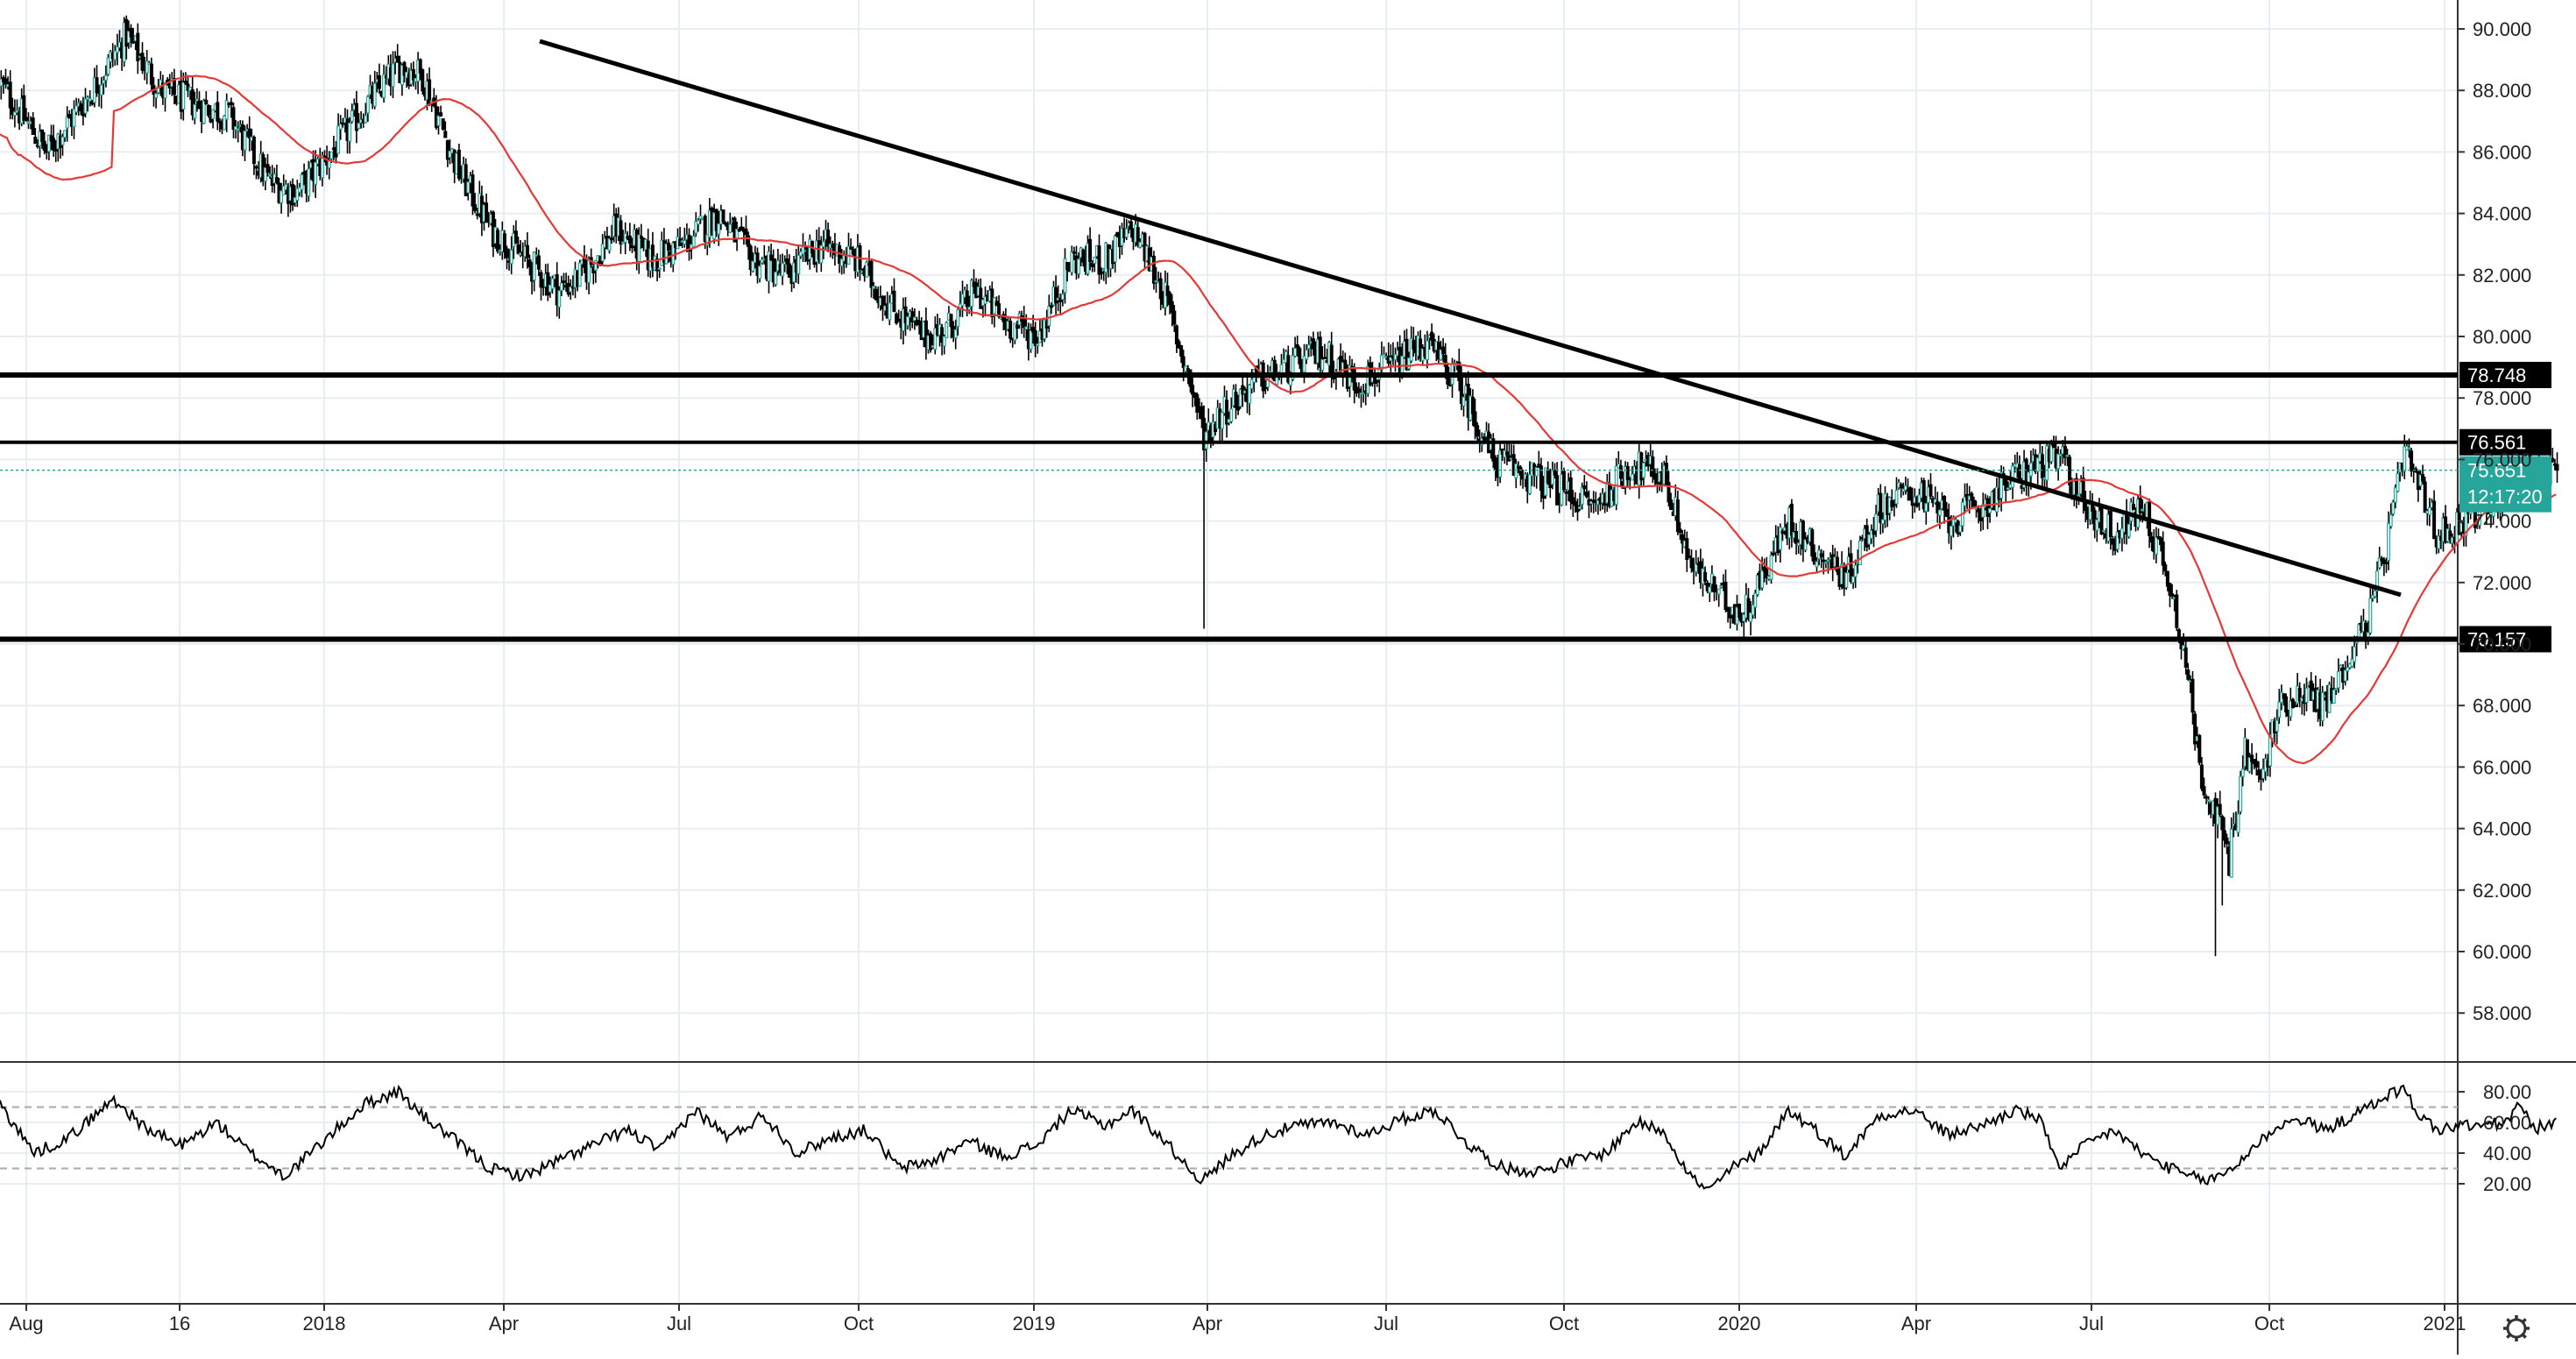  Describe the element at coordinates (2516, 1328) in the screenshot. I see `gear-icon` at that location.